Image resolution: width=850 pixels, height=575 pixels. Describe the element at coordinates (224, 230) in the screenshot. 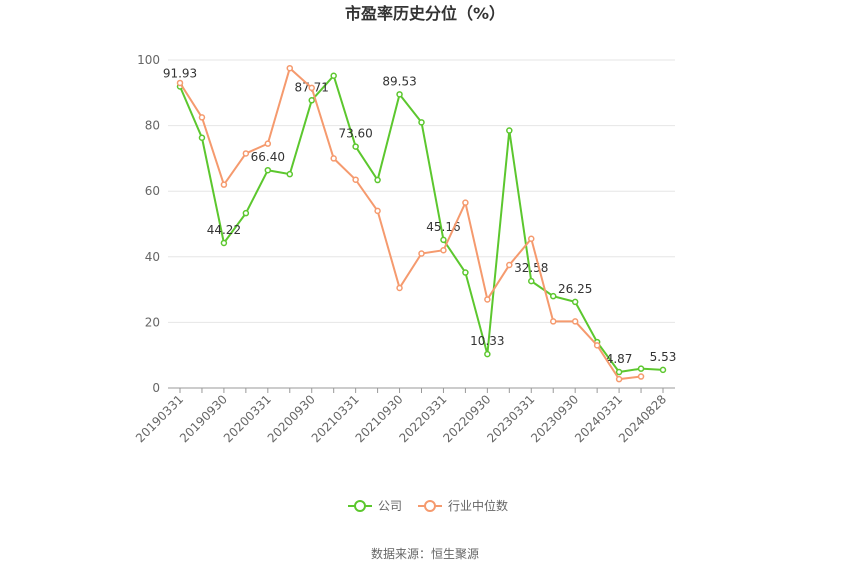

I see `value-label: 44.22` at that location.